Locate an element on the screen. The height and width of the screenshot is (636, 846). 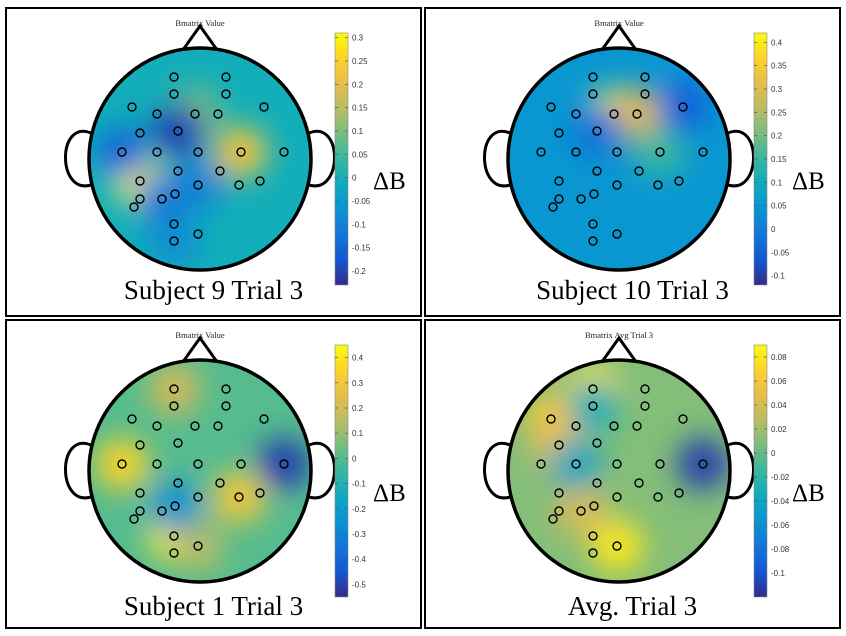
scalp-background is located at coordinates (200, 471).